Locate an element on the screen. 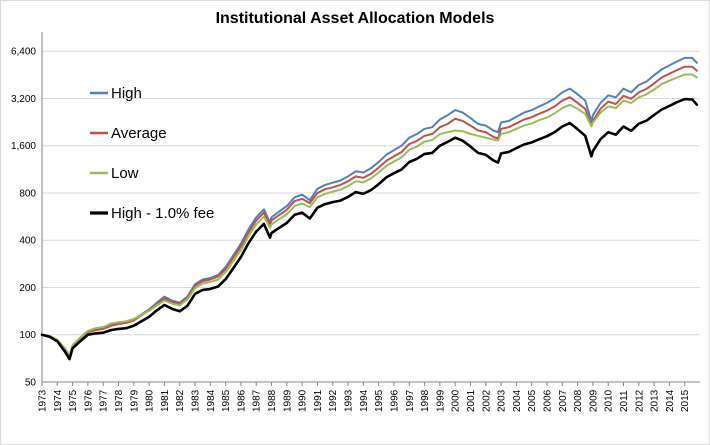  y-tick-label: 1,600 is located at coordinates (23, 146).